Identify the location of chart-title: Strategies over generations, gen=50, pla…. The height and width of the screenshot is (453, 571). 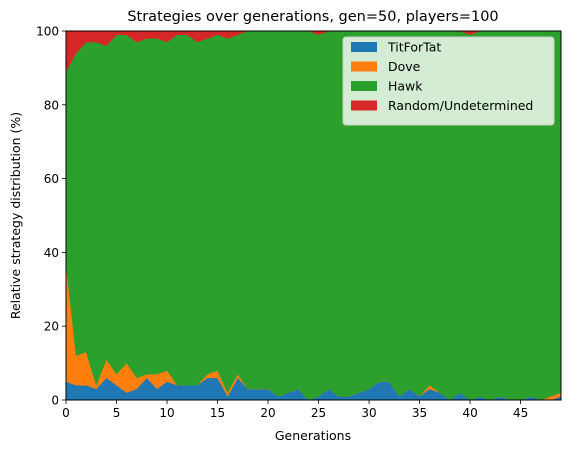
(312, 17).